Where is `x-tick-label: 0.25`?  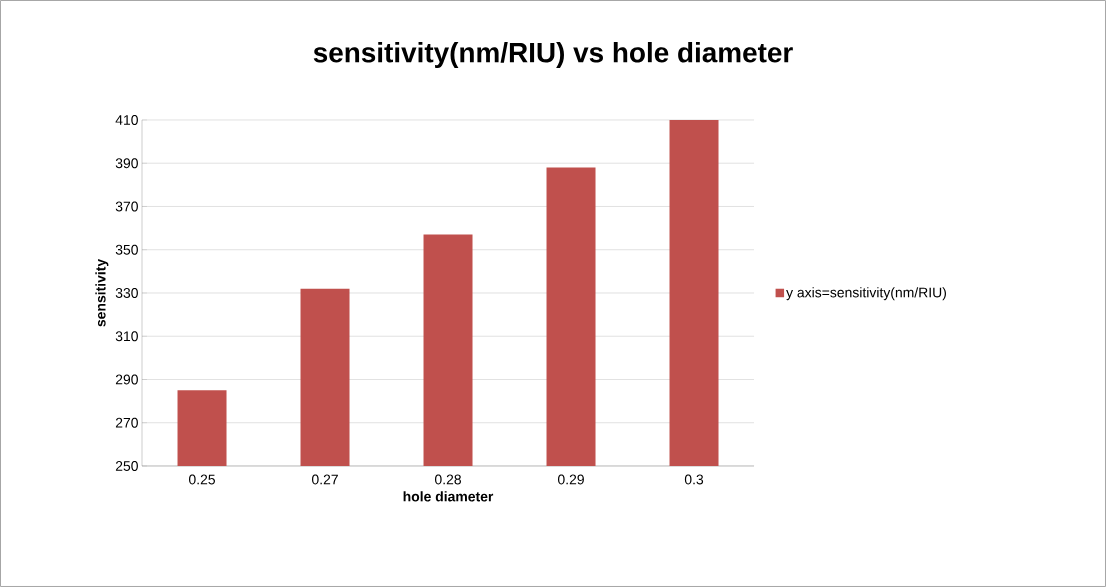
x-tick-label: 0.25 is located at coordinates (201, 479).